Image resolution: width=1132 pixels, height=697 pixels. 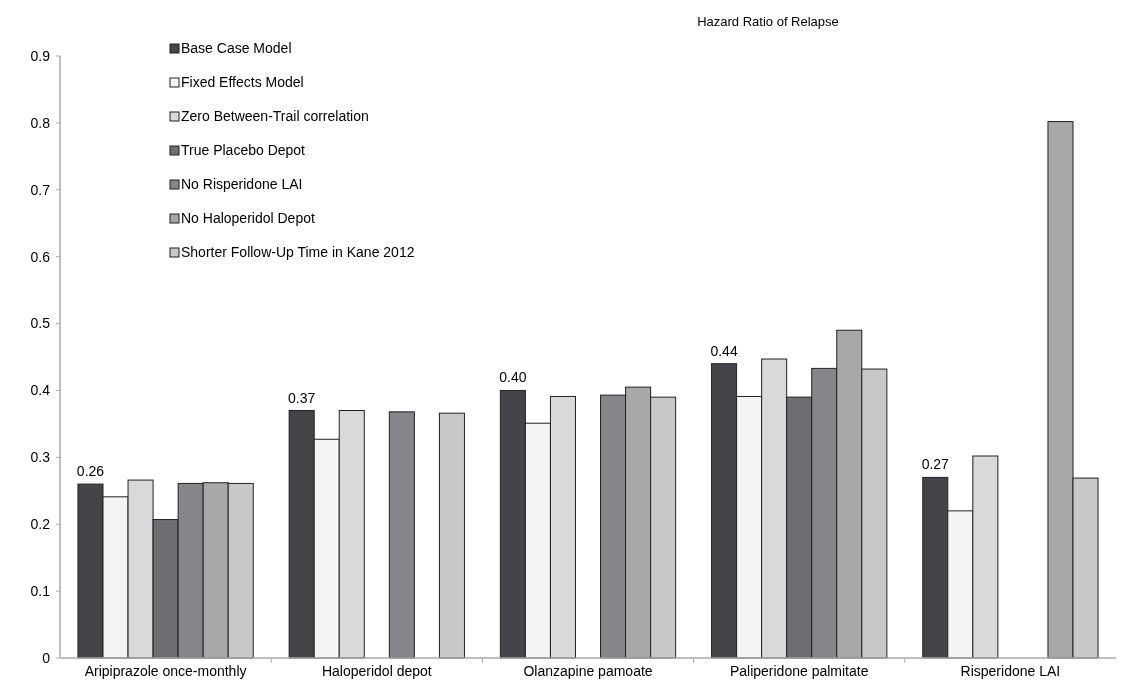 What do you see at coordinates (302, 397) in the screenshot?
I see `data-label: 0.37` at bounding box center [302, 397].